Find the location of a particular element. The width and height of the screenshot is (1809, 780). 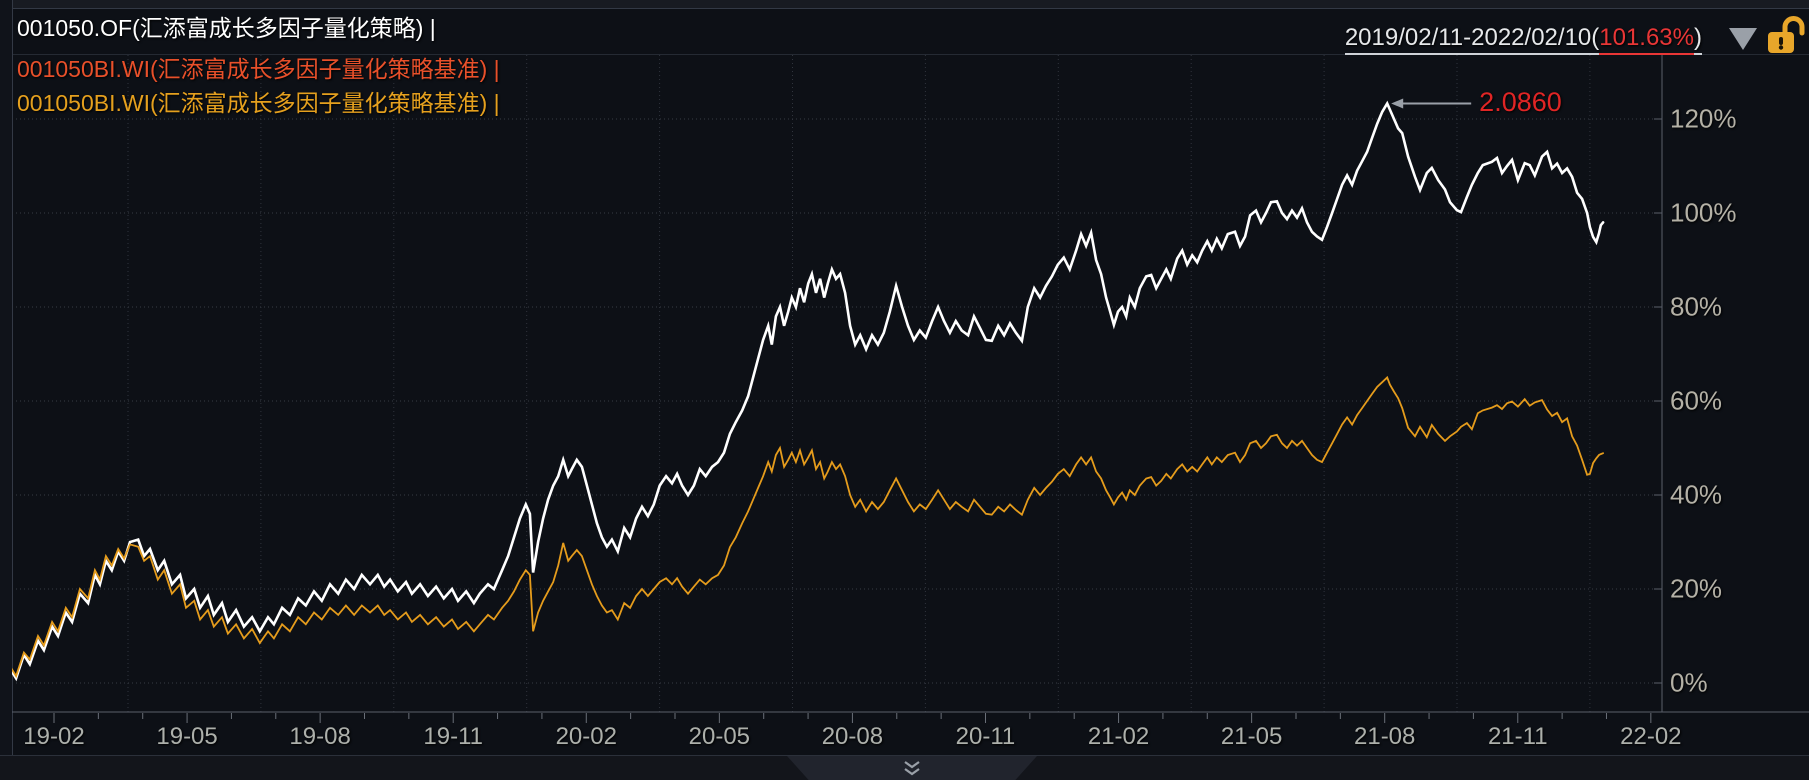

pane-top-edge is located at coordinates (904, 4).